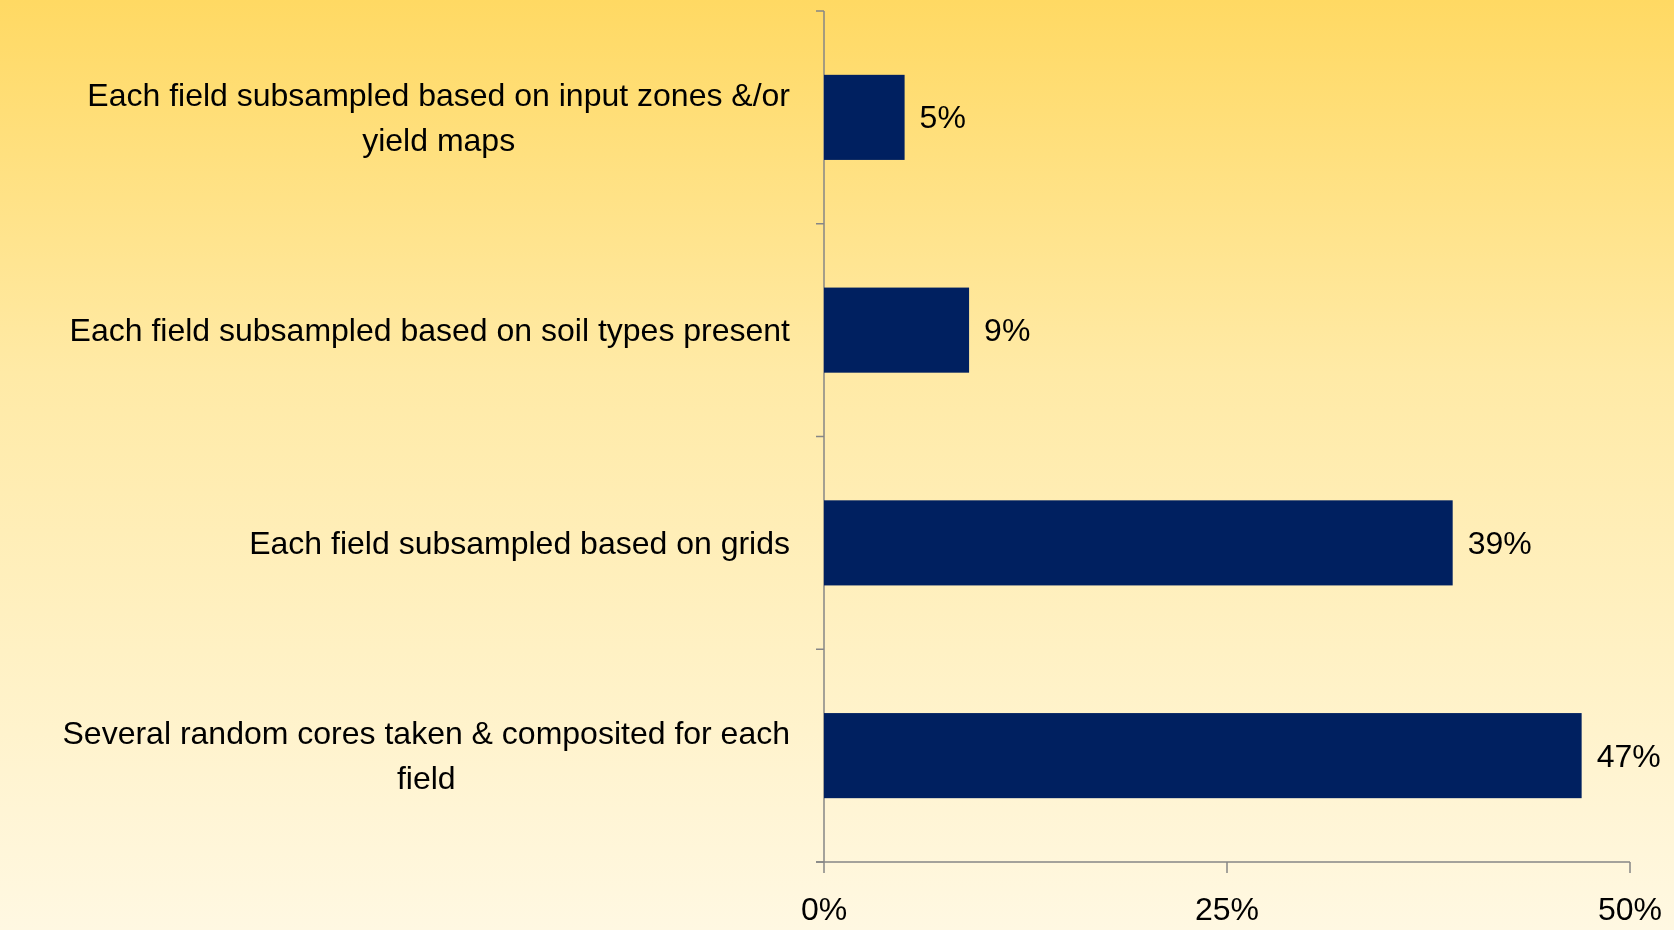 The image size is (1674, 930). I want to click on x-tick-label: 25%, so click(1227, 909).